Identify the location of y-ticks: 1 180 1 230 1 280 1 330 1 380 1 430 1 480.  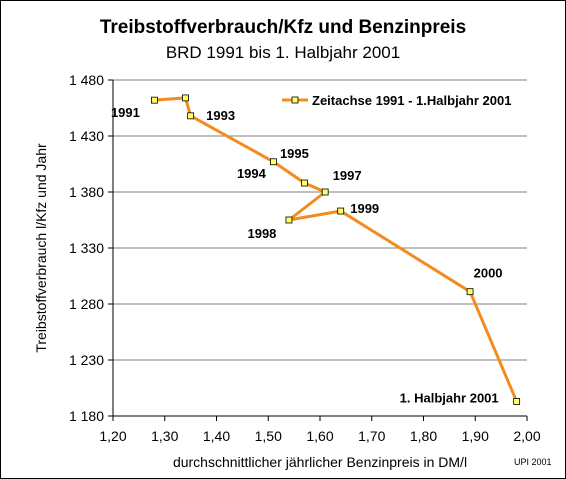
(91, 248).